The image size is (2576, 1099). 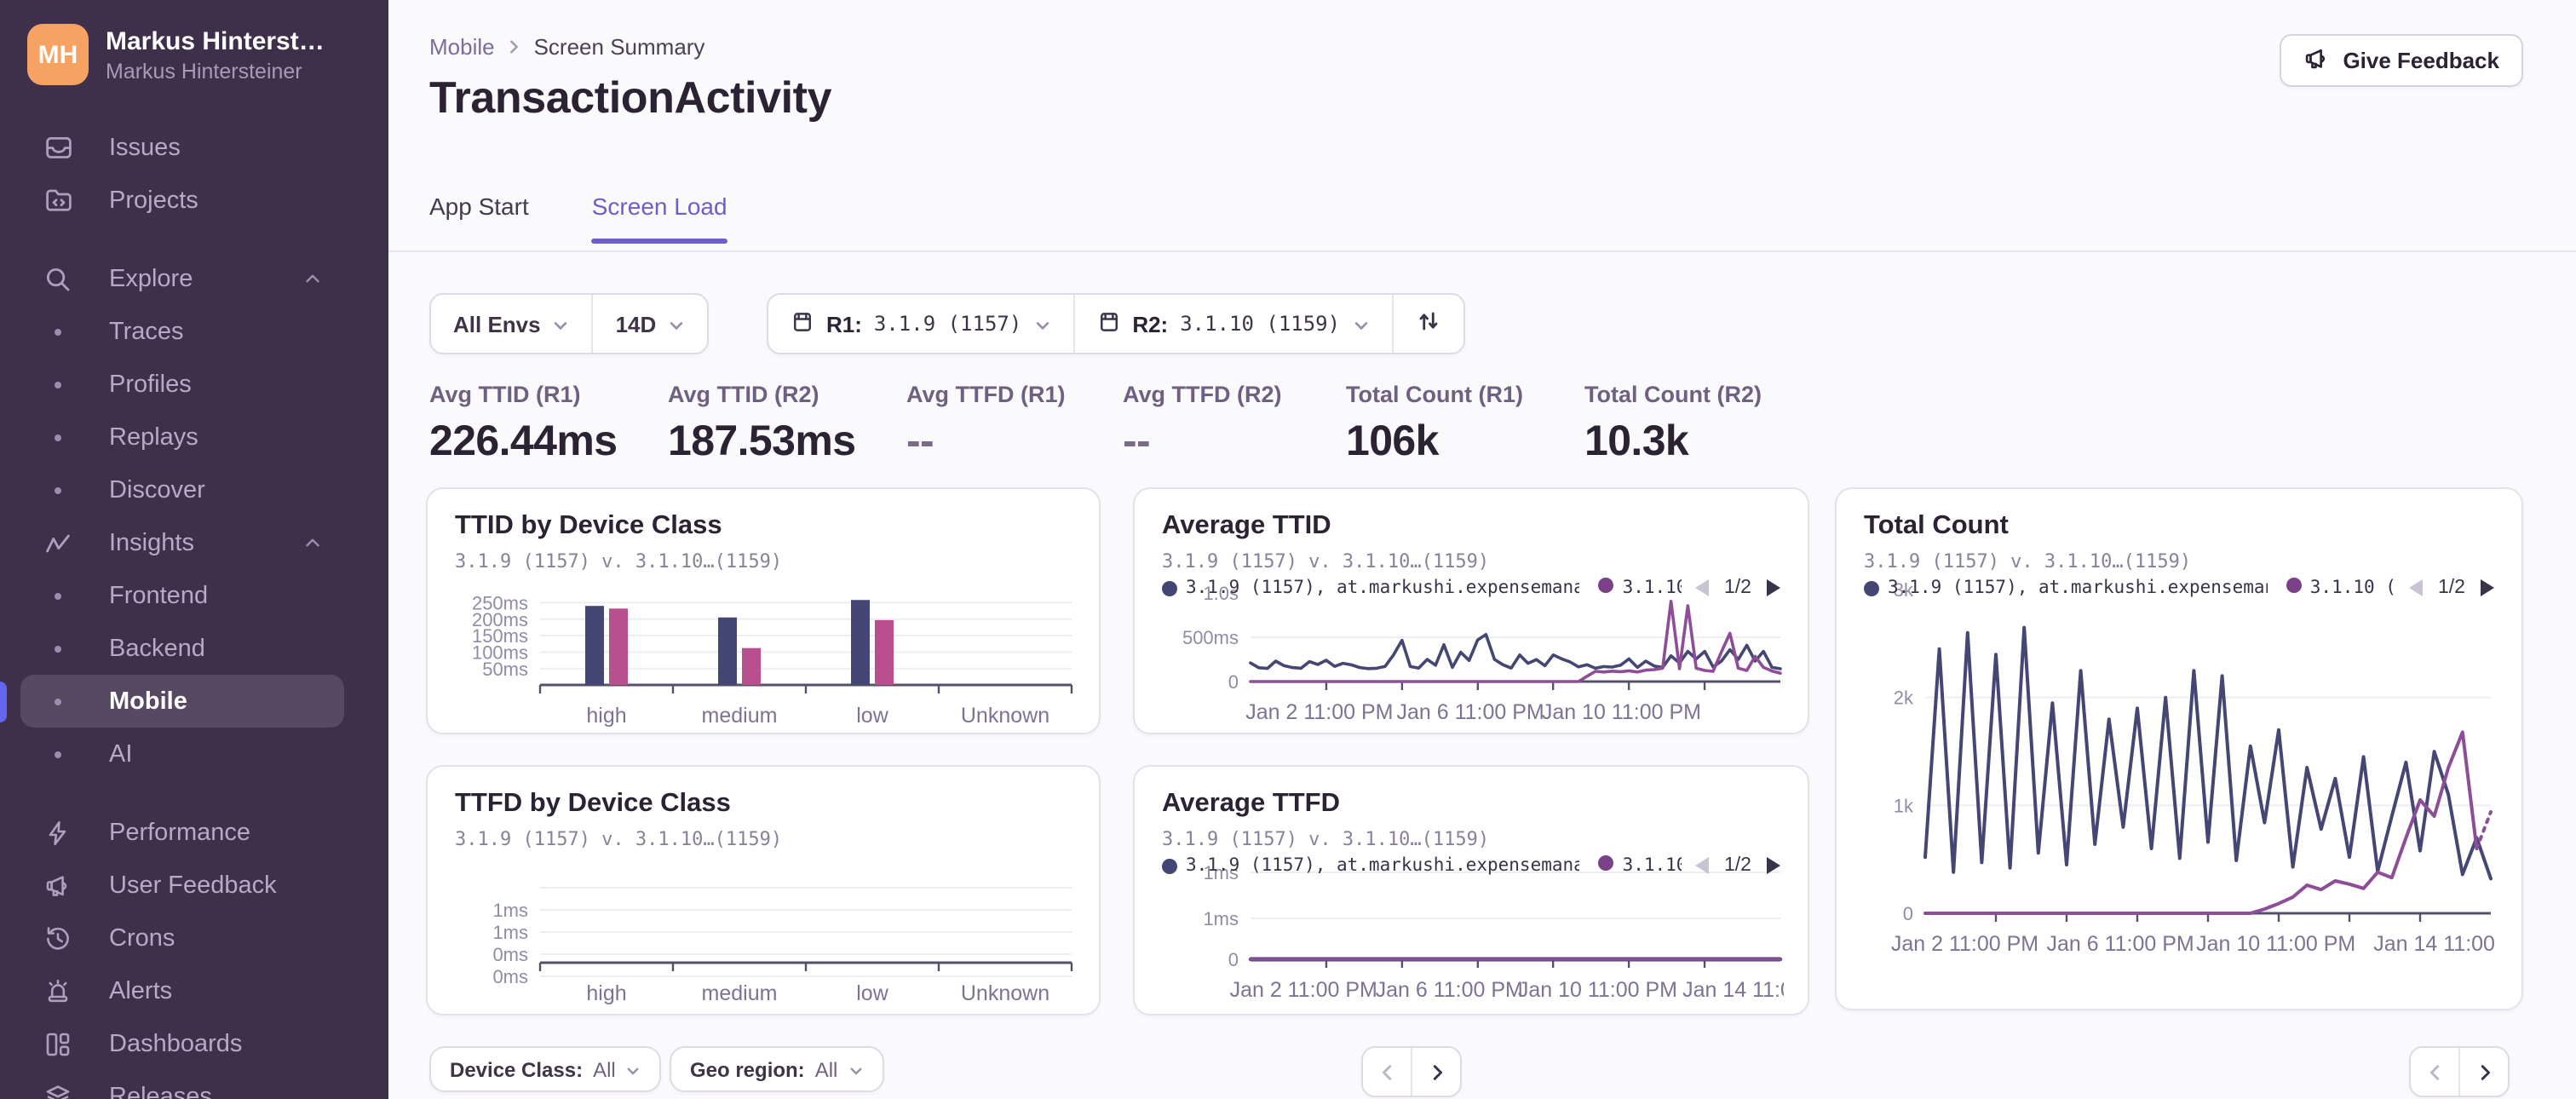 What do you see at coordinates (2352, 588) in the screenshot?
I see `legend-label-r2: 3.1.10 (1` at bounding box center [2352, 588].